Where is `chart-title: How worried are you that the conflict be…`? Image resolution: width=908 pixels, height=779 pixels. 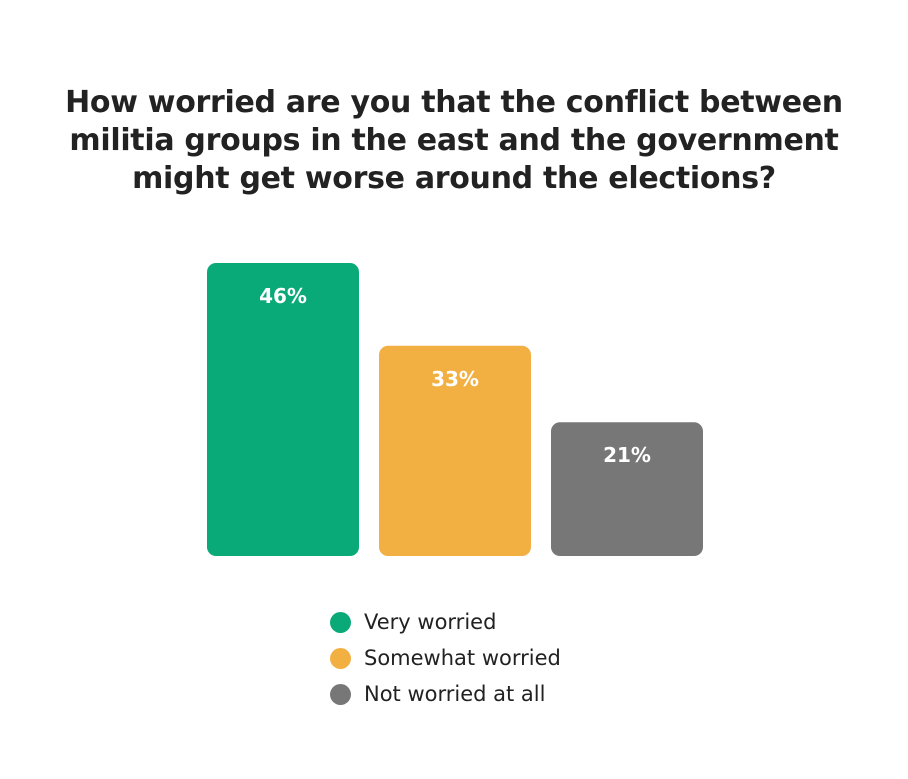
chart-title: How worried are you that the conflict be… is located at coordinates (454, 141).